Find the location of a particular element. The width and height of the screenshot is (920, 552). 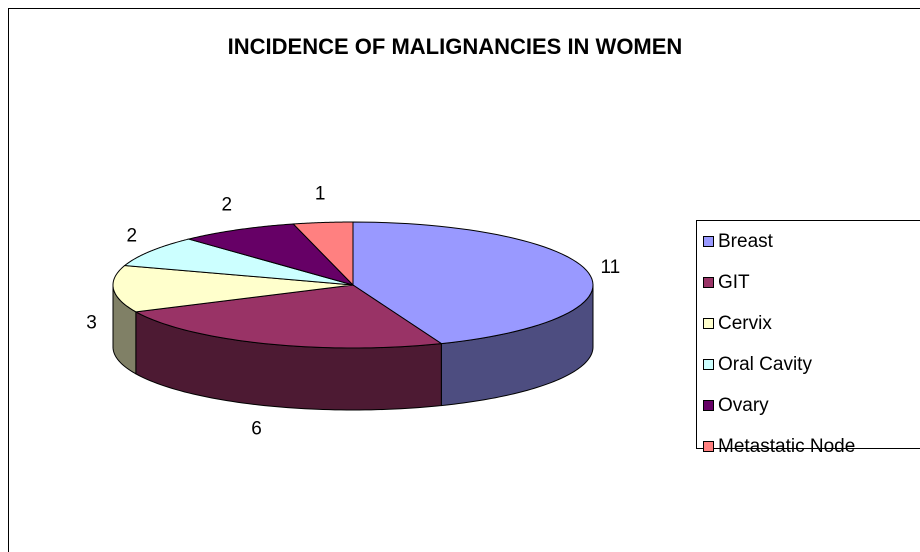

chart-title: INCIDENCE OF MALIGNANCIES IN WOMEN is located at coordinates (455, 46).